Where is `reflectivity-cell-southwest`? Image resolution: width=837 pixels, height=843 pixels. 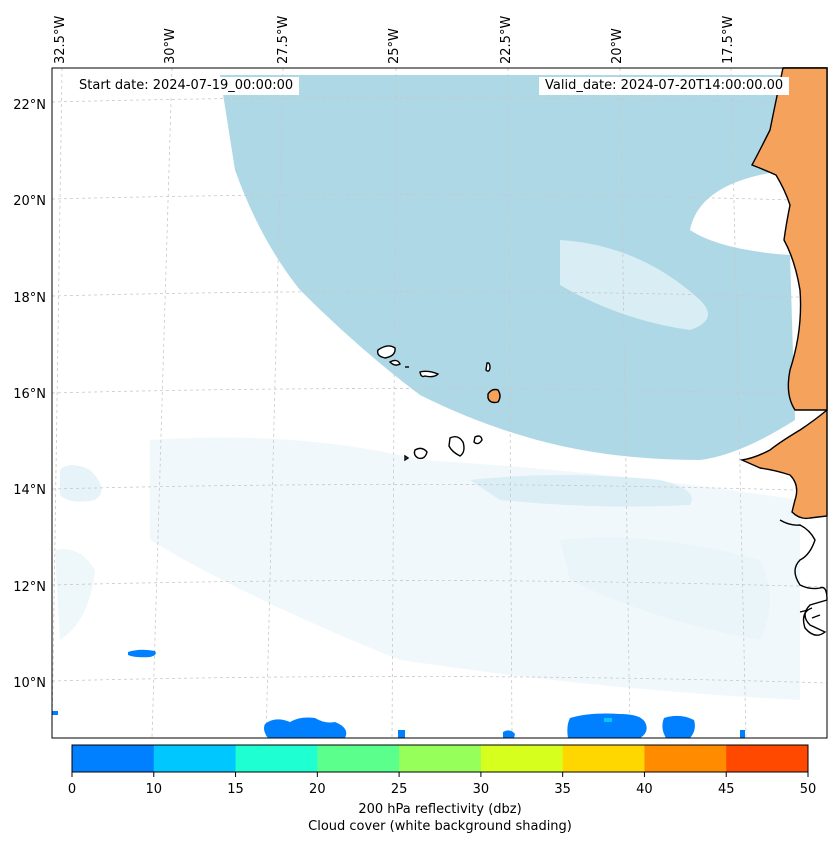
reflectivity-cell-southwest is located at coordinates (305, 727).